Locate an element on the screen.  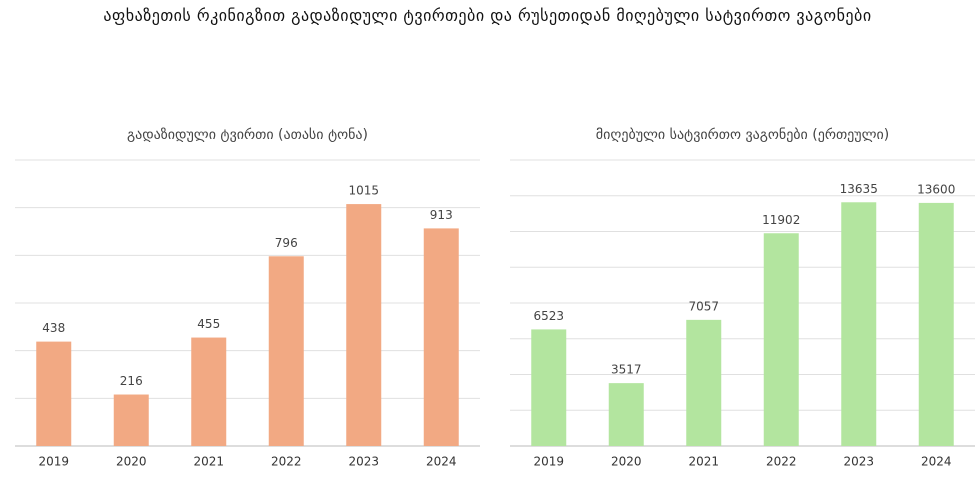
data-label: 3517 is located at coordinates (626, 370).